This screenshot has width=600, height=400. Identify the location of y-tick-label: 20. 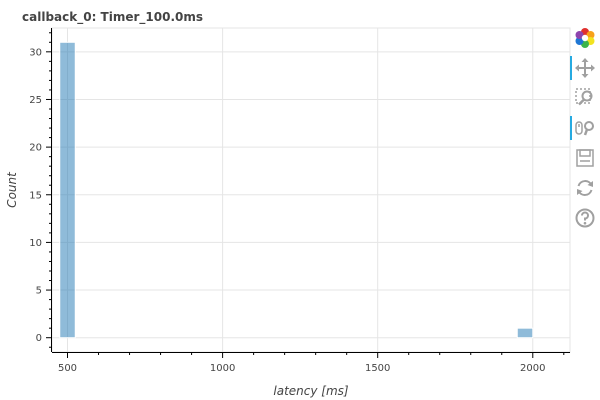
(35, 148).